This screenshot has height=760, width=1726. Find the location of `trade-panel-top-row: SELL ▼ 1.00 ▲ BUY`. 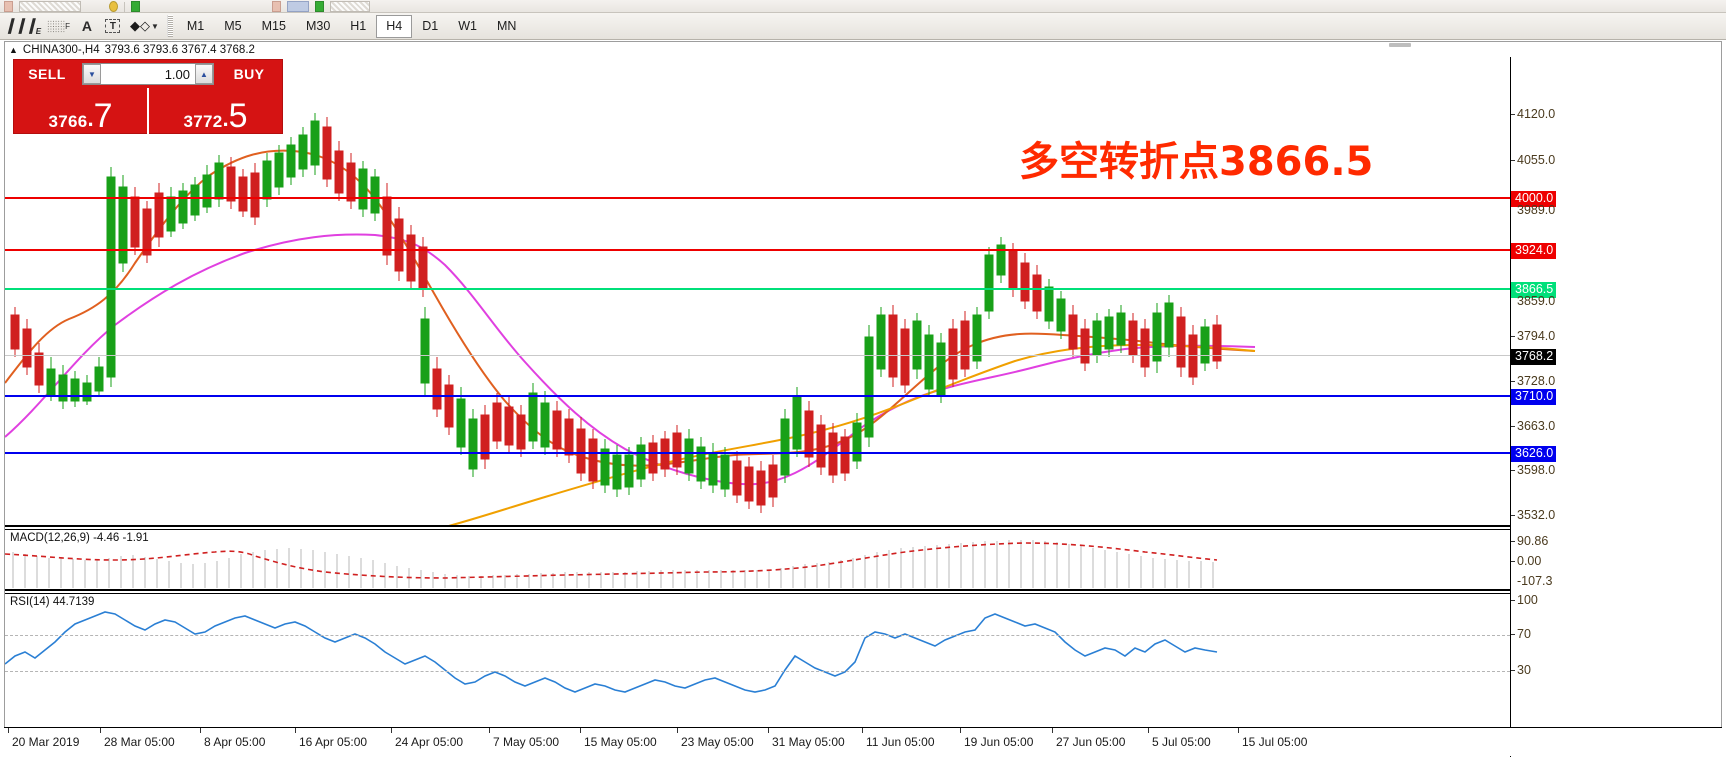

trade-panel-top-row: SELL ▼ 1.00 ▲ BUY is located at coordinates (148, 74).